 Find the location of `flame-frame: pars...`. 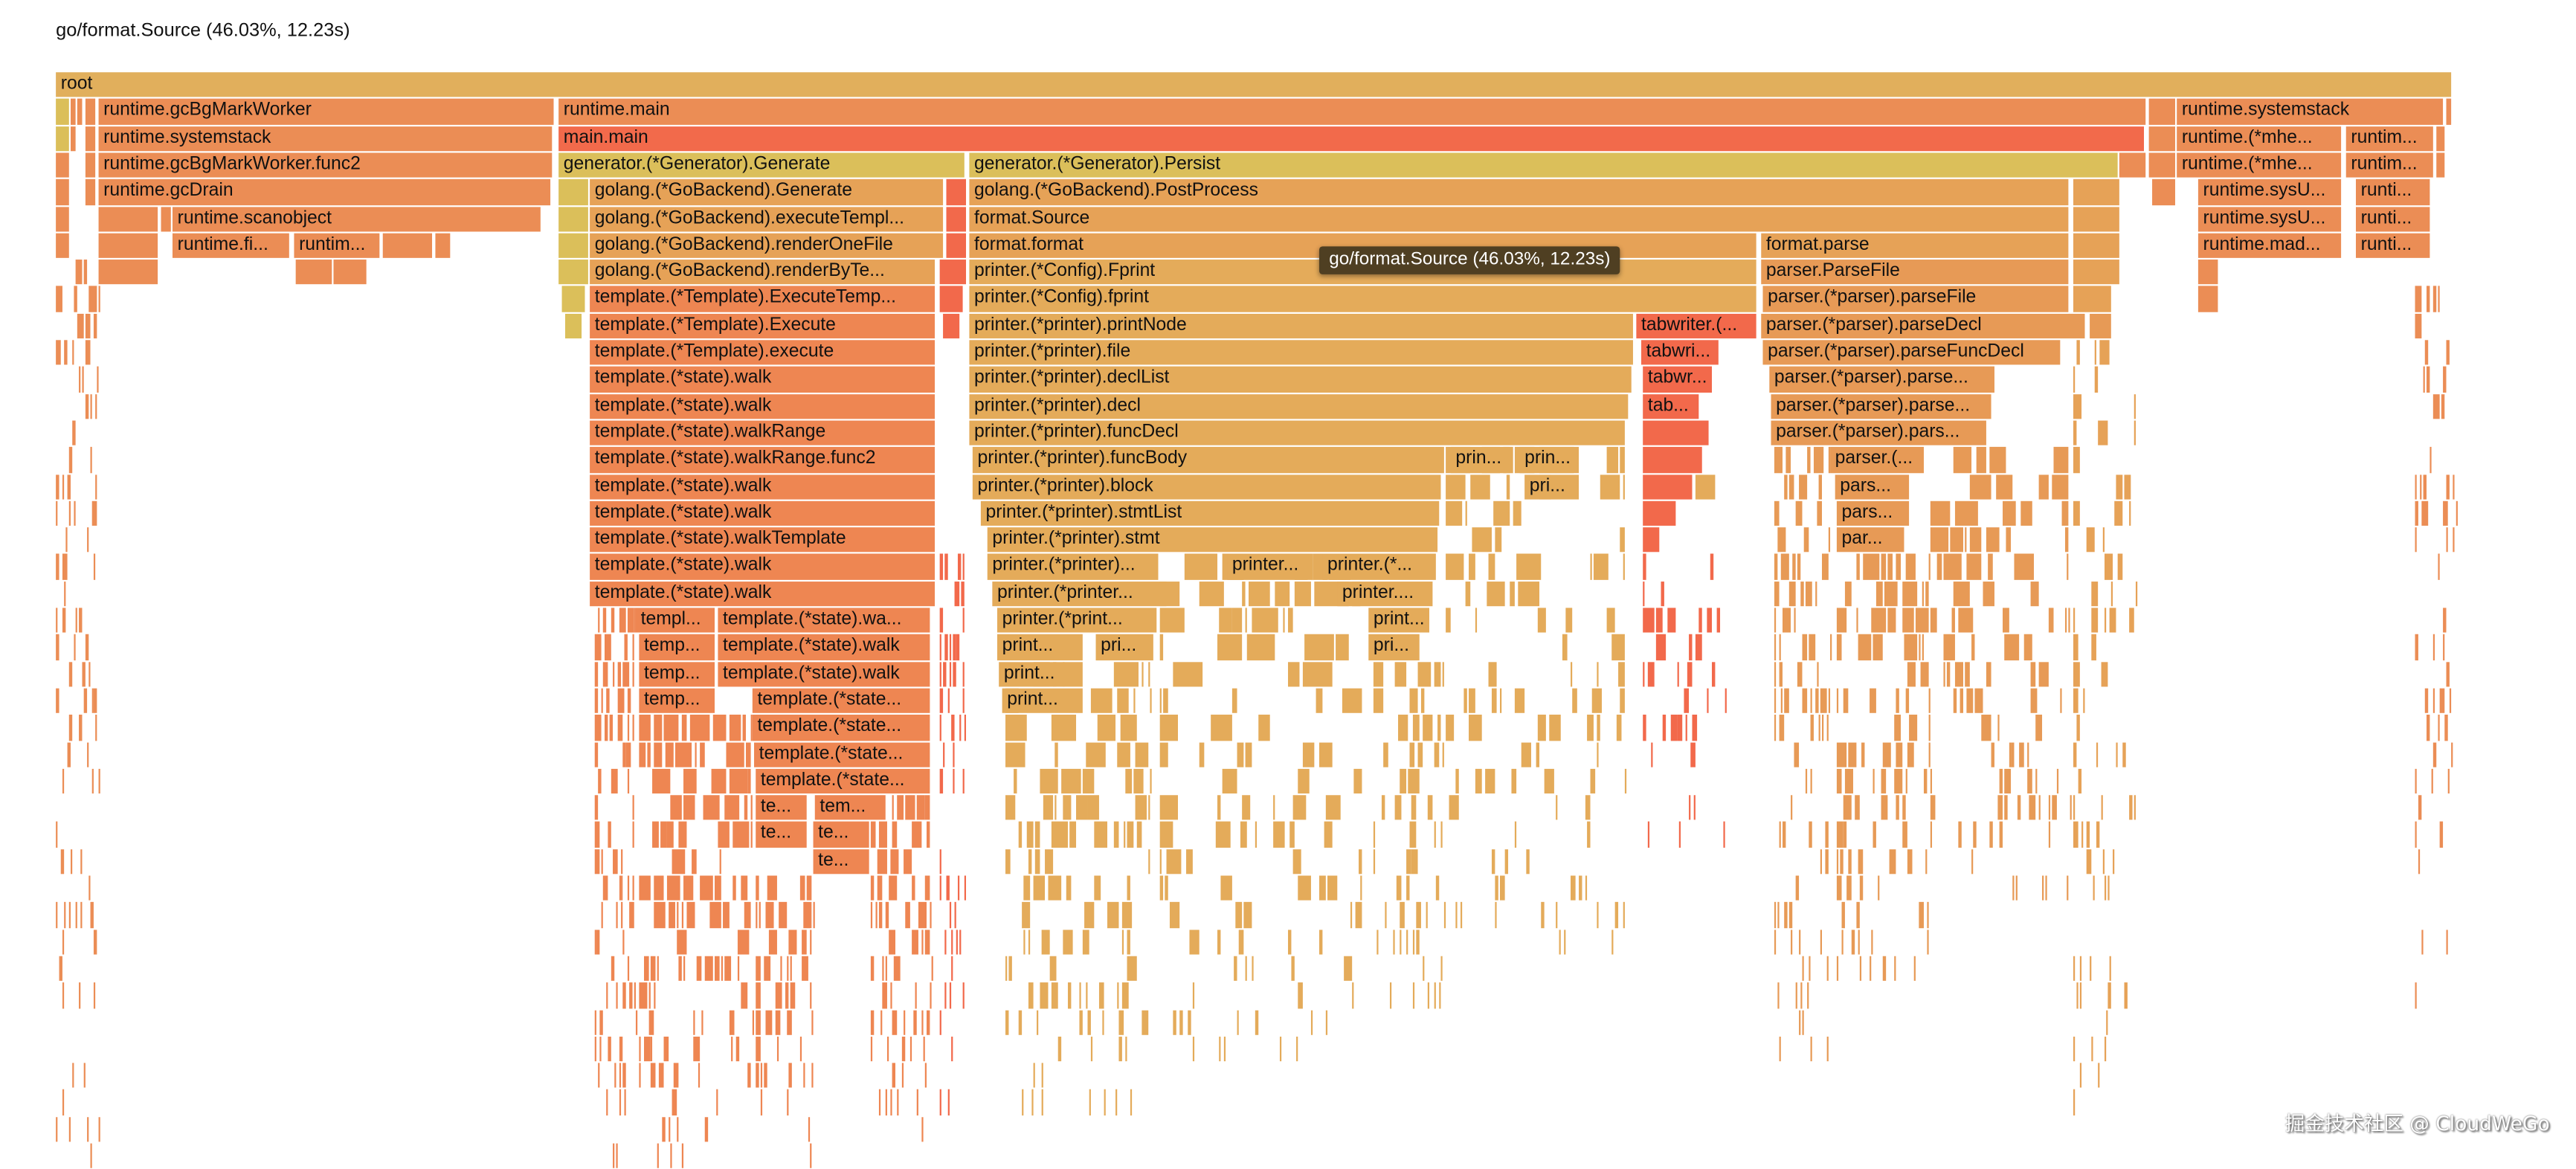

flame-frame: pars... is located at coordinates (1873, 513).